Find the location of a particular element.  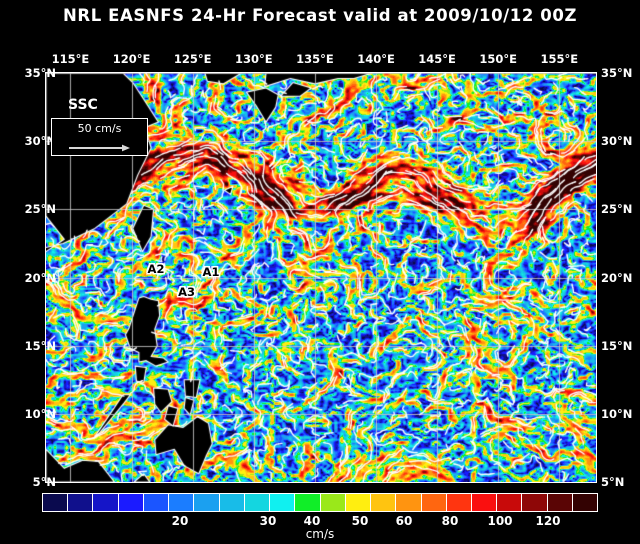

colorbar-tick-1: 30 is located at coordinates (268, 521).